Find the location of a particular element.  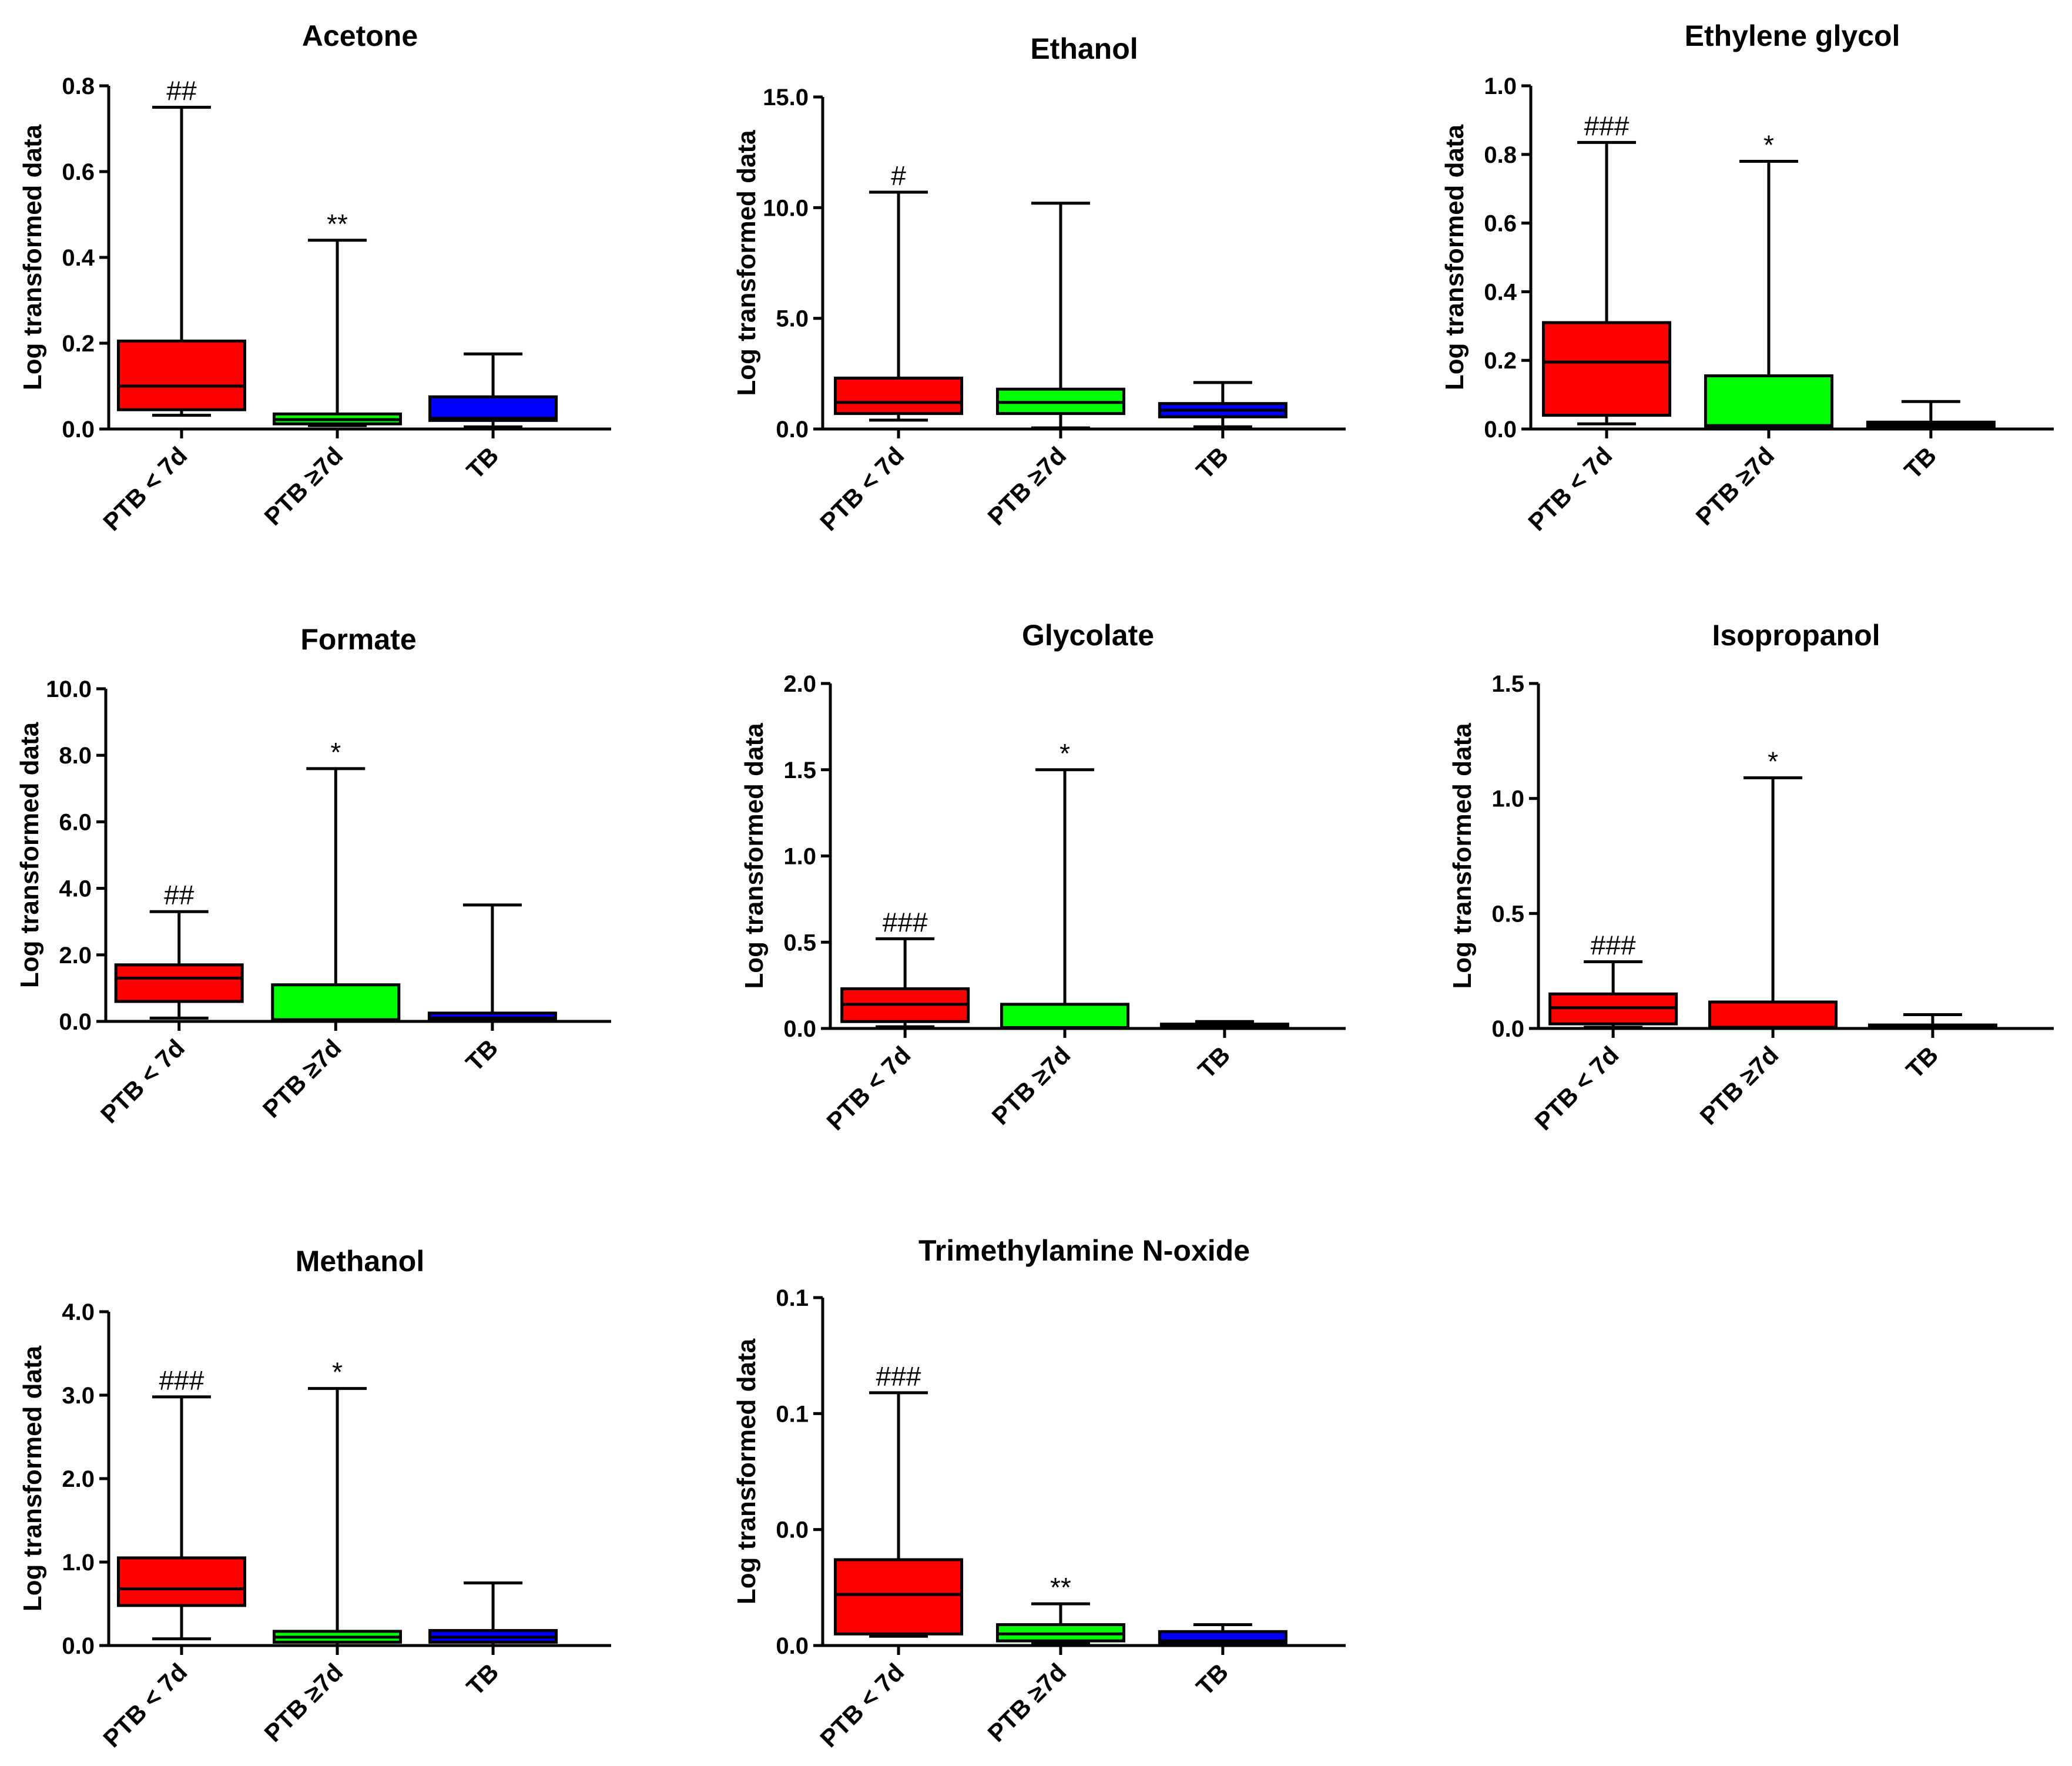

significance-marker: ** is located at coordinates (337, 224).